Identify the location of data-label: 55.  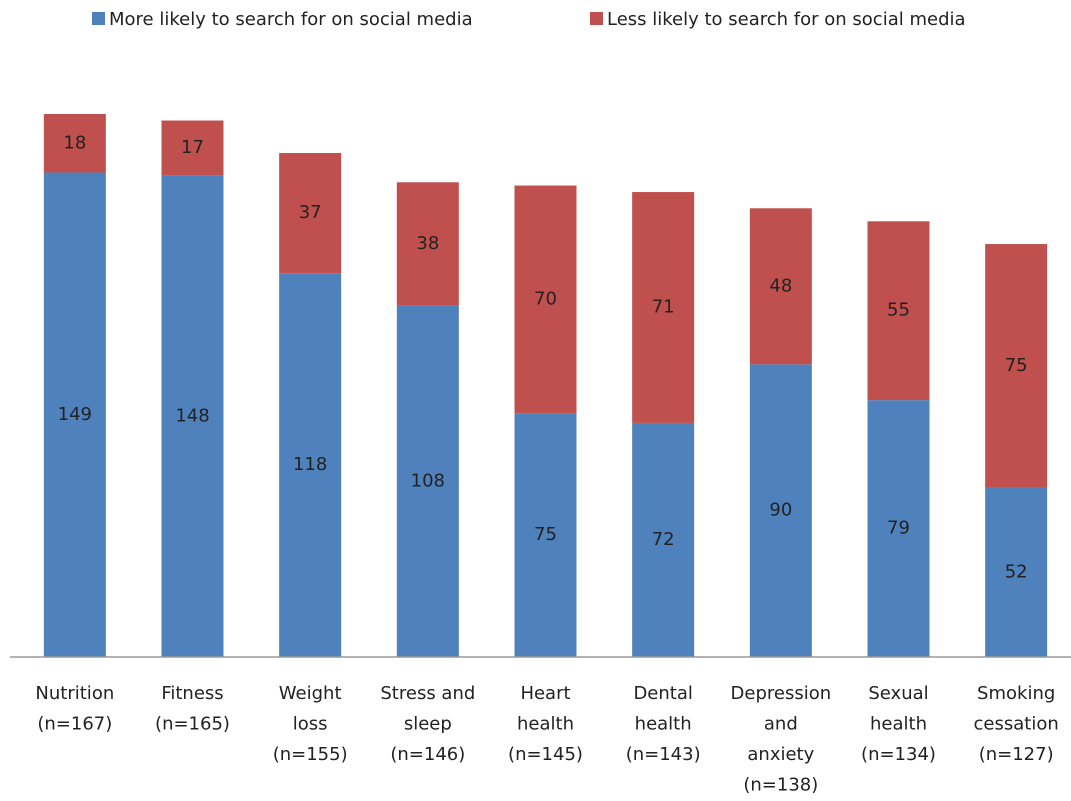
(898, 310).